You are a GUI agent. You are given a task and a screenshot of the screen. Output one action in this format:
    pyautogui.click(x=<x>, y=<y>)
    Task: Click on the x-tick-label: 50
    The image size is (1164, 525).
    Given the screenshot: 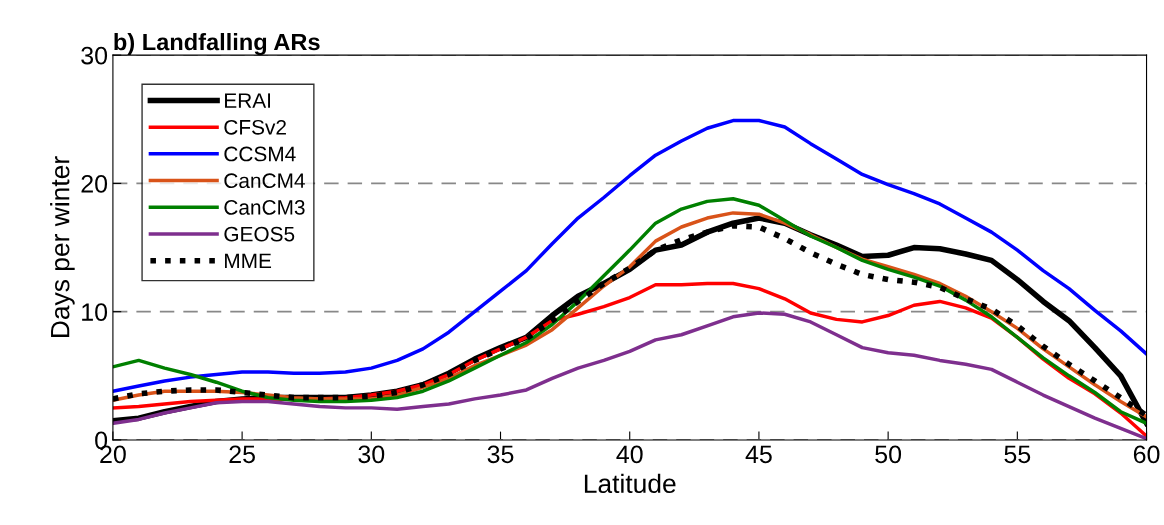 What is the action you would take?
    pyautogui.click(x=888, y=454)
    